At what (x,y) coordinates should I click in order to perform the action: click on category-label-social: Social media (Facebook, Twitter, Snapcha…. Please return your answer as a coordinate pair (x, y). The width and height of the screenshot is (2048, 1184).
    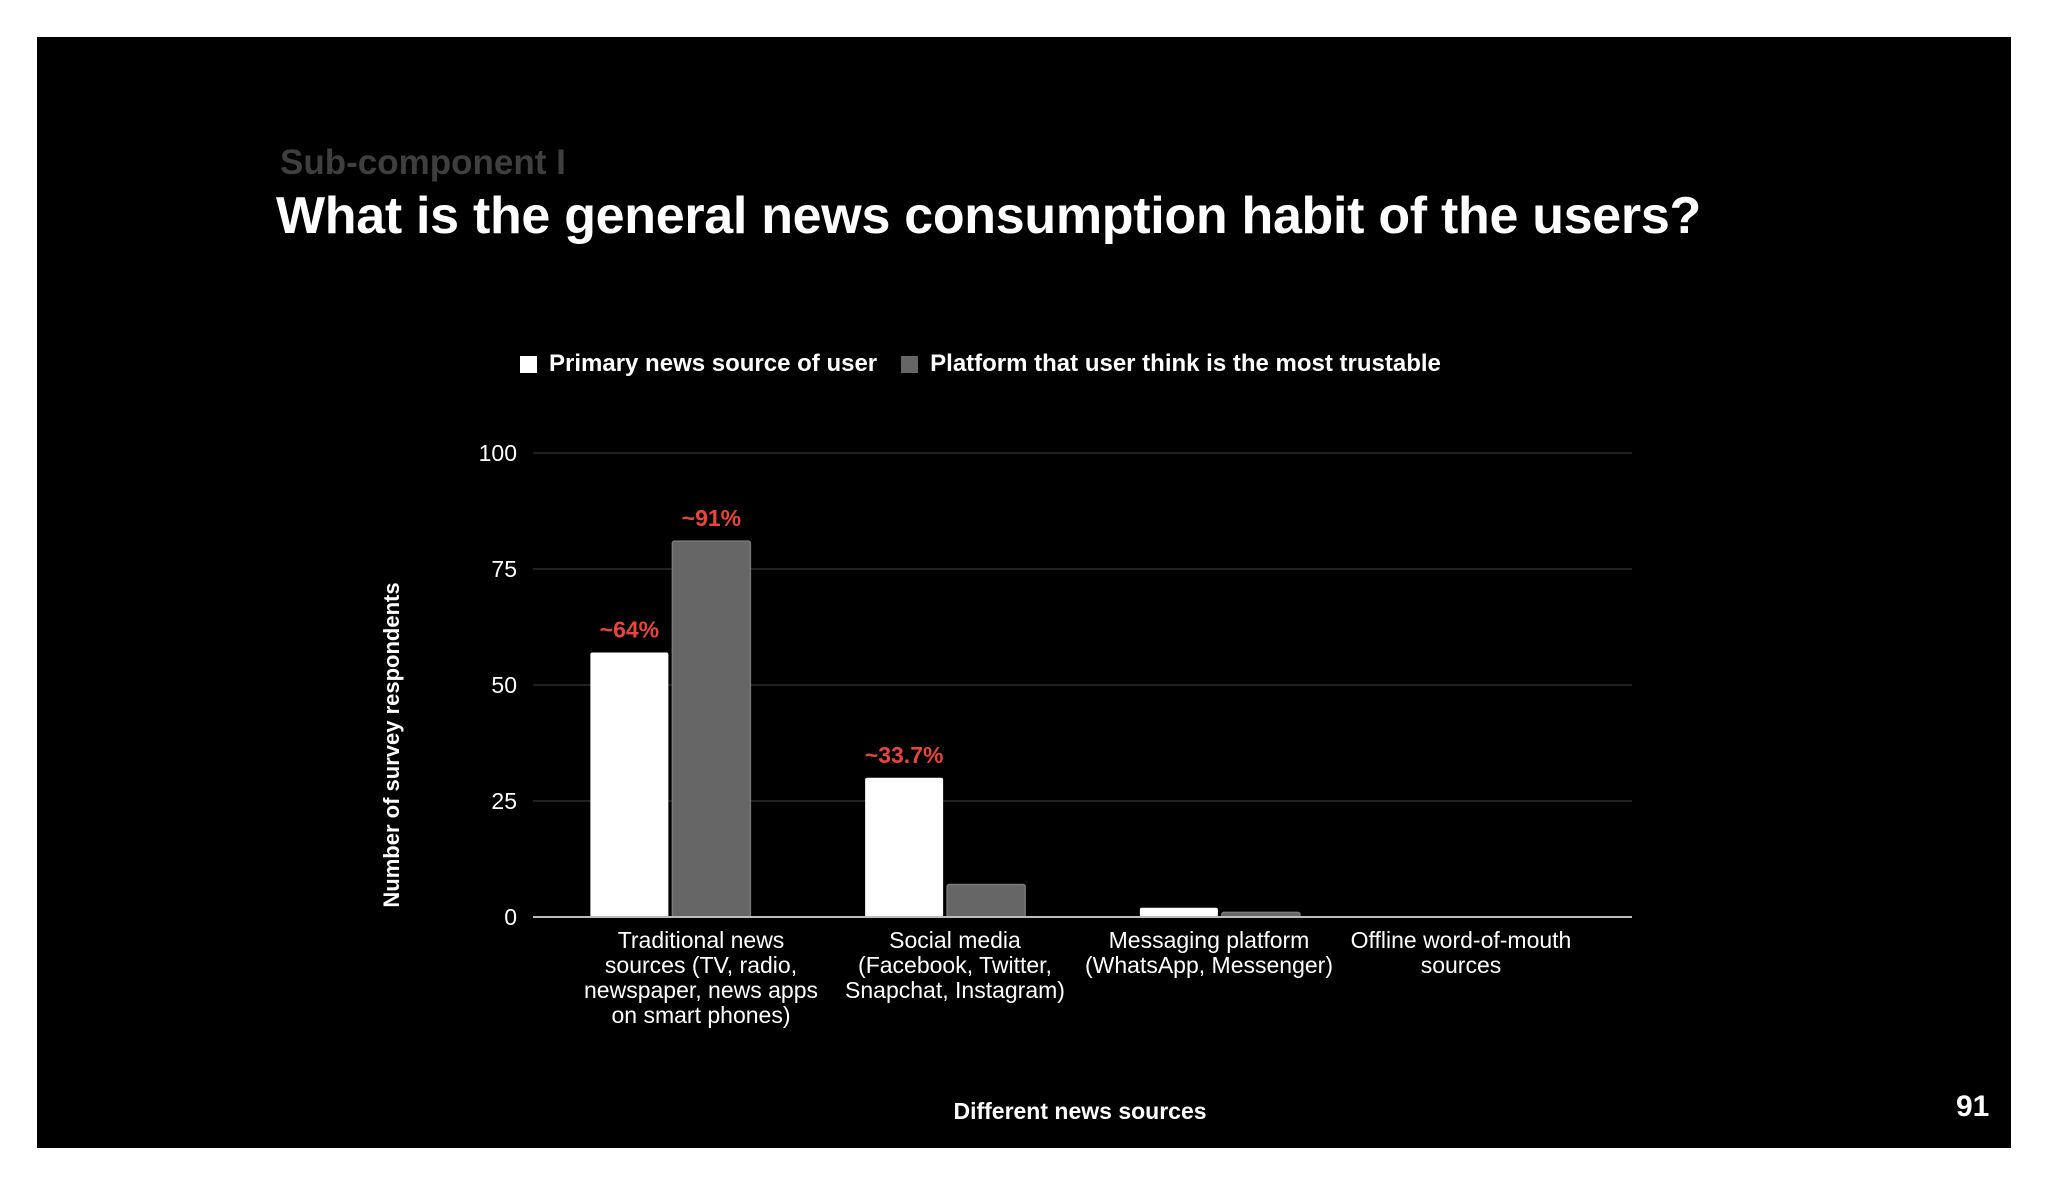
    Looking at the image, I should click on (955, 965).